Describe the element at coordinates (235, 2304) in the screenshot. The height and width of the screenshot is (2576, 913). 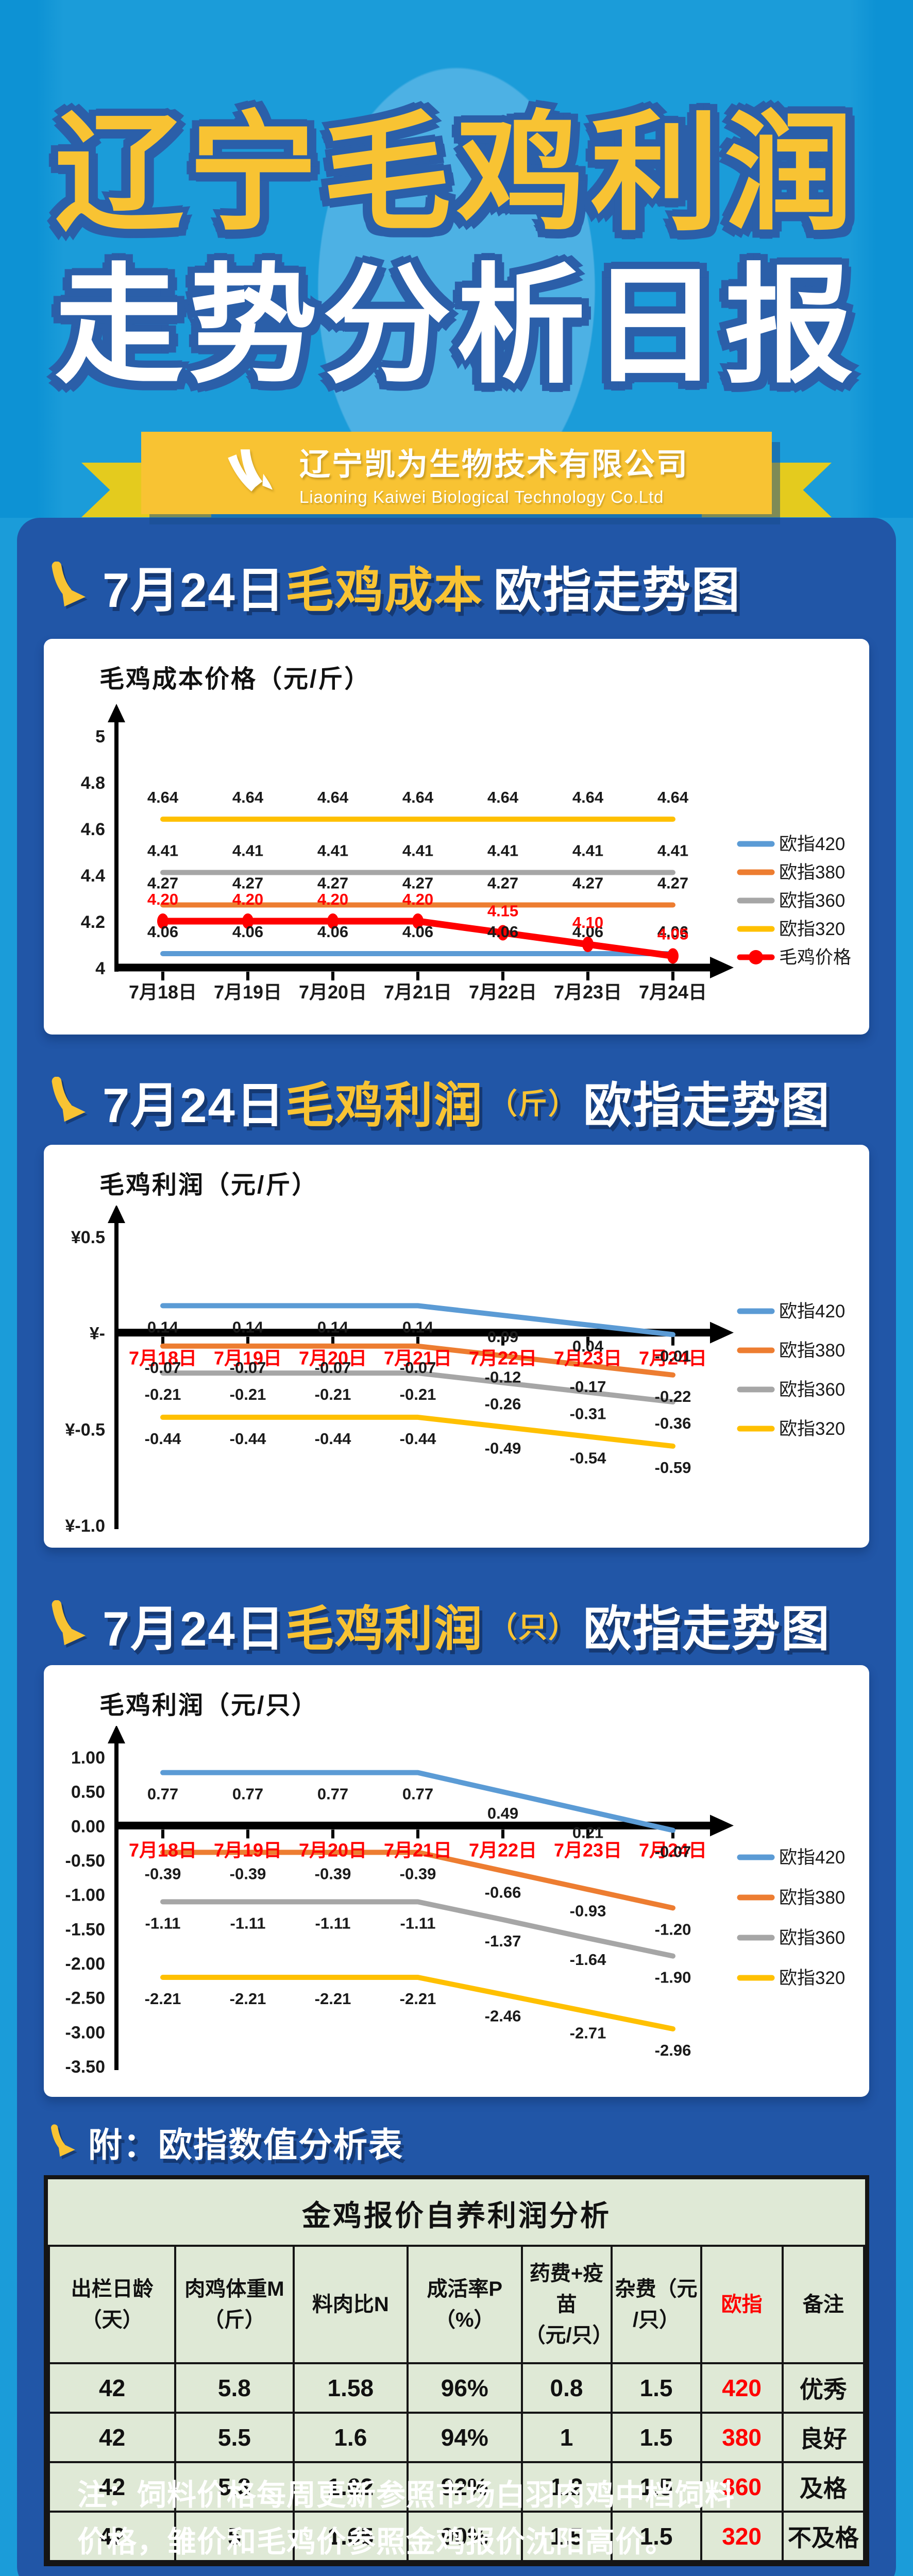
I see `table-header-cell: 肉鸡体重M （斤）` at that location.